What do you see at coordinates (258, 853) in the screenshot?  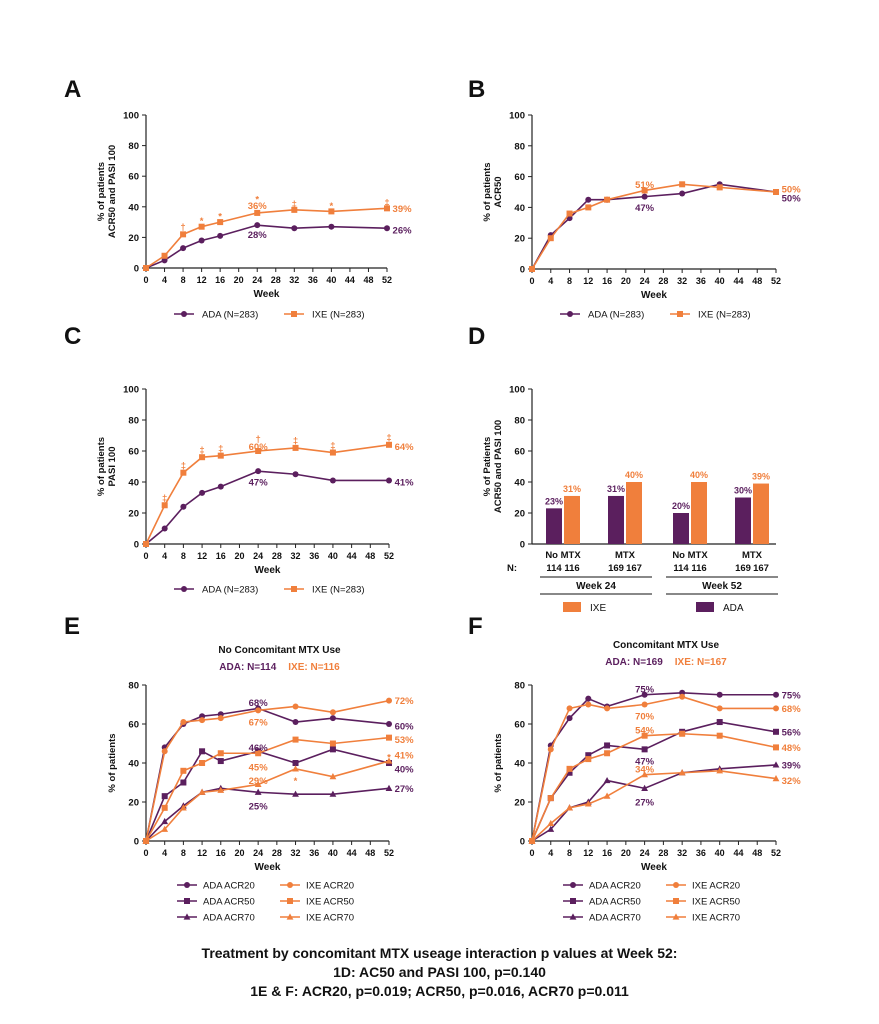 I see `x-tick-label: 24` at bounding box center [258, 853].